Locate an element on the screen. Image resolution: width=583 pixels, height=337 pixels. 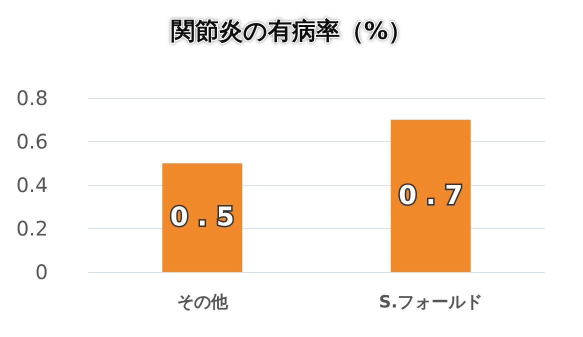
y-tick-label: 0.8 is located at coordinates (32, 98).